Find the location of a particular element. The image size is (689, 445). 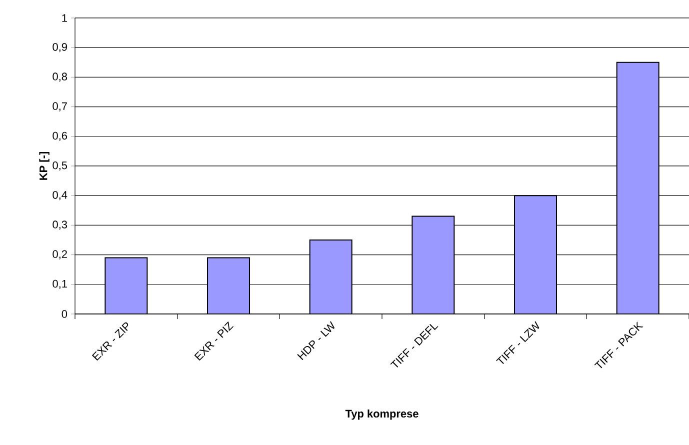

y-tick-label: 0,4 is located at coordinates (60, 195).